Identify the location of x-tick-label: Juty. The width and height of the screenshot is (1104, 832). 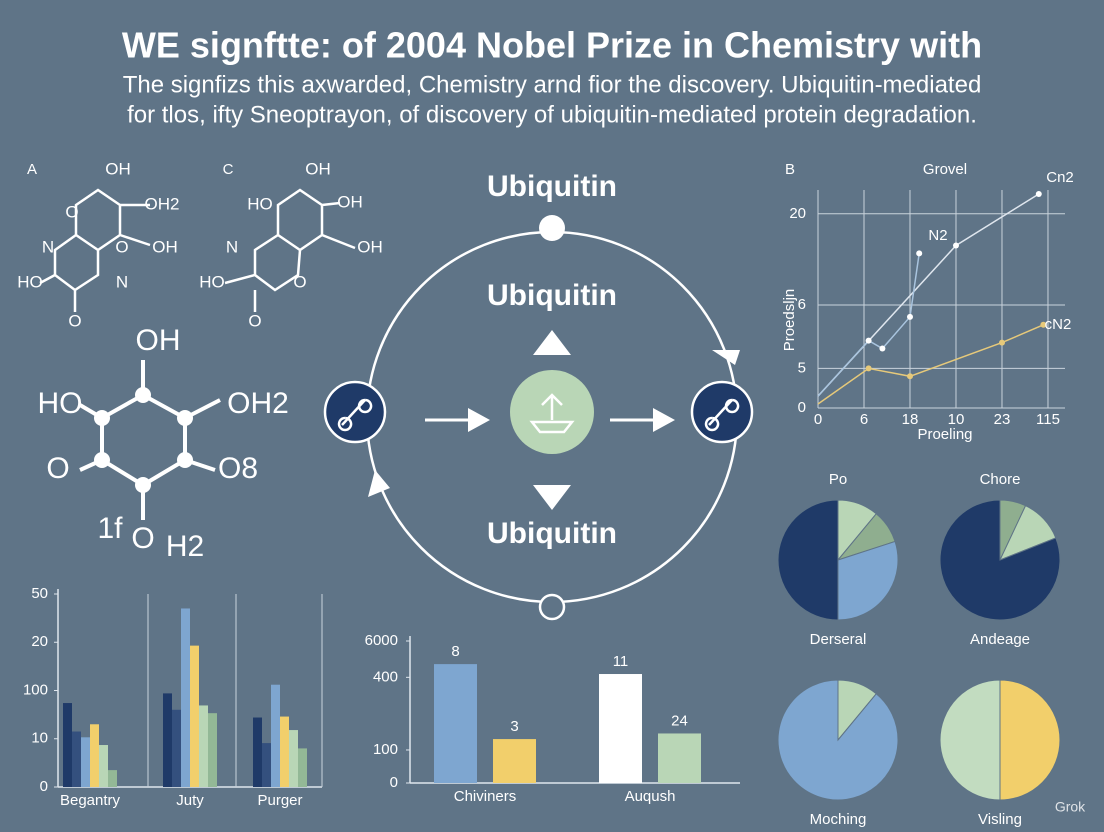
(190, 800).